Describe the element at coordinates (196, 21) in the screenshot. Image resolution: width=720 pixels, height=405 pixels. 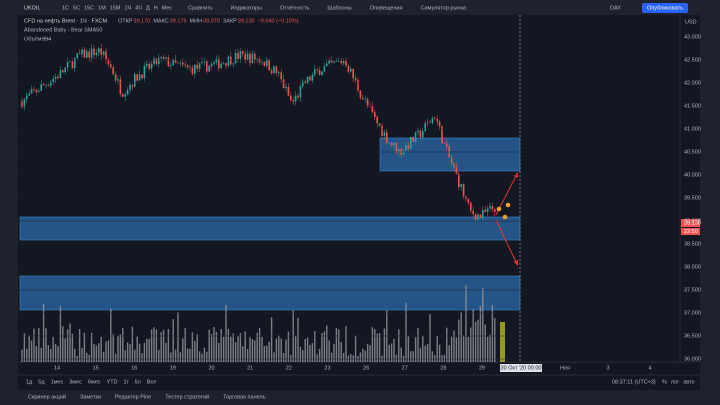
I see `ohlc-label: МИН` at that location.